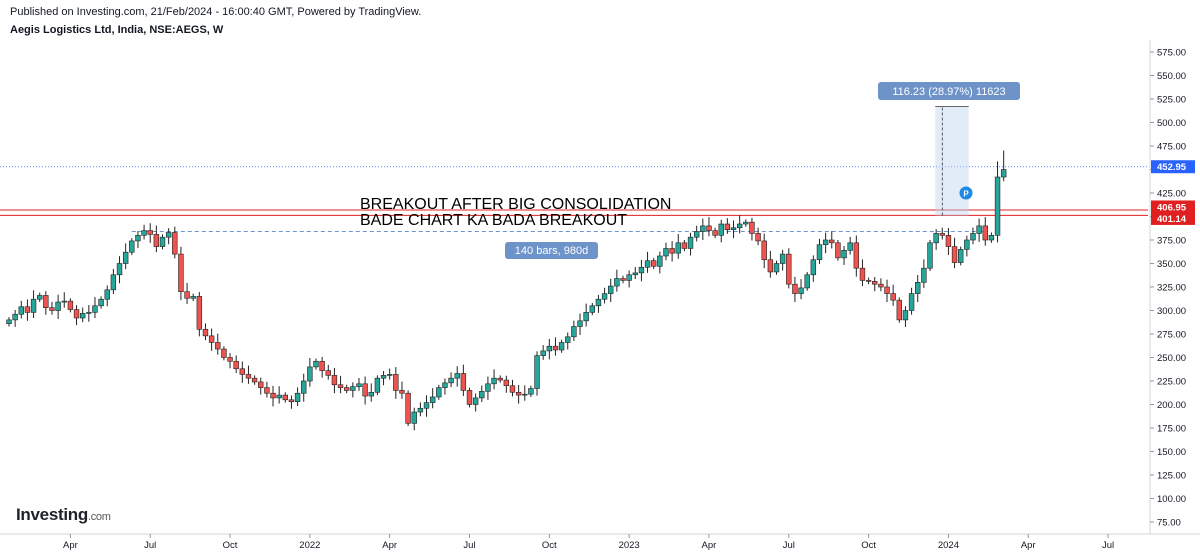 This screenshot has height=554, width=1200. I want to click on price-tick-label: 225.00, so click(1171, 382).